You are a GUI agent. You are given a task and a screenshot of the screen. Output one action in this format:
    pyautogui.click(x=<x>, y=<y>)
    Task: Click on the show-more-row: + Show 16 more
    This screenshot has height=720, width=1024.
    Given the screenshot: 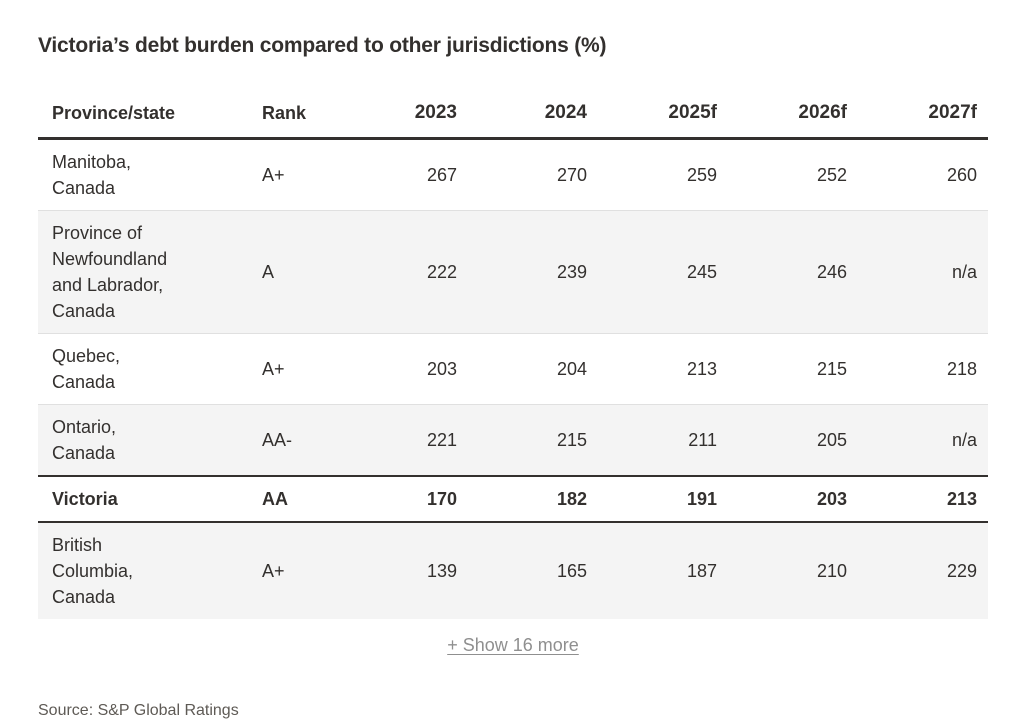 What is the action you would take?
    pyautogui.click(x=513, y=645)
    